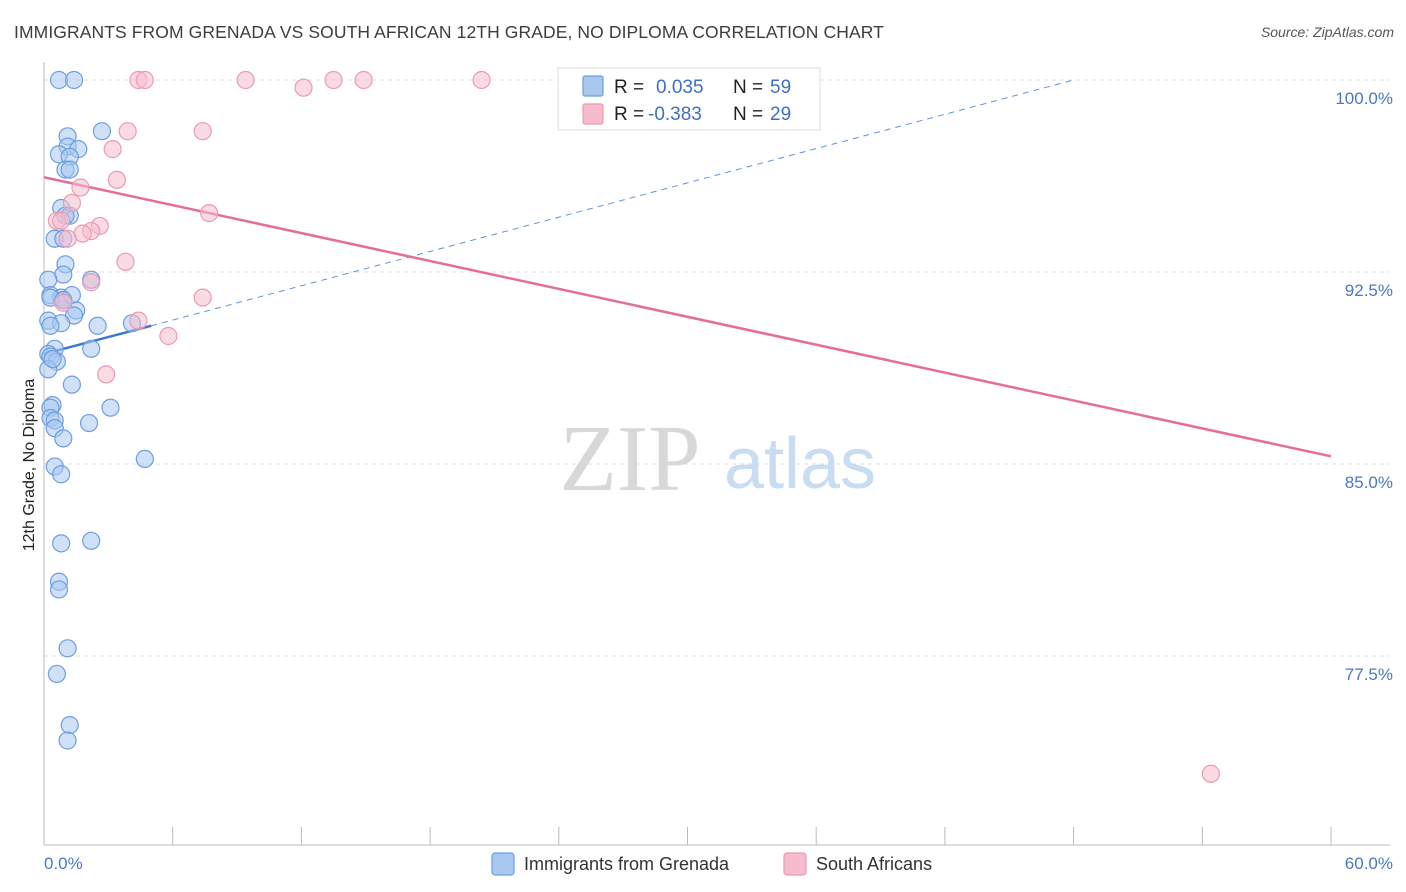 Image resolution: width=1406 pixels, height=892 pixels. What do you see at coordinates (1364, 386) in the screenshot?
I see `y-tick-labels: 77.5% 85.0% 92.5% 100.0%` at bounding box center [1364, 386].